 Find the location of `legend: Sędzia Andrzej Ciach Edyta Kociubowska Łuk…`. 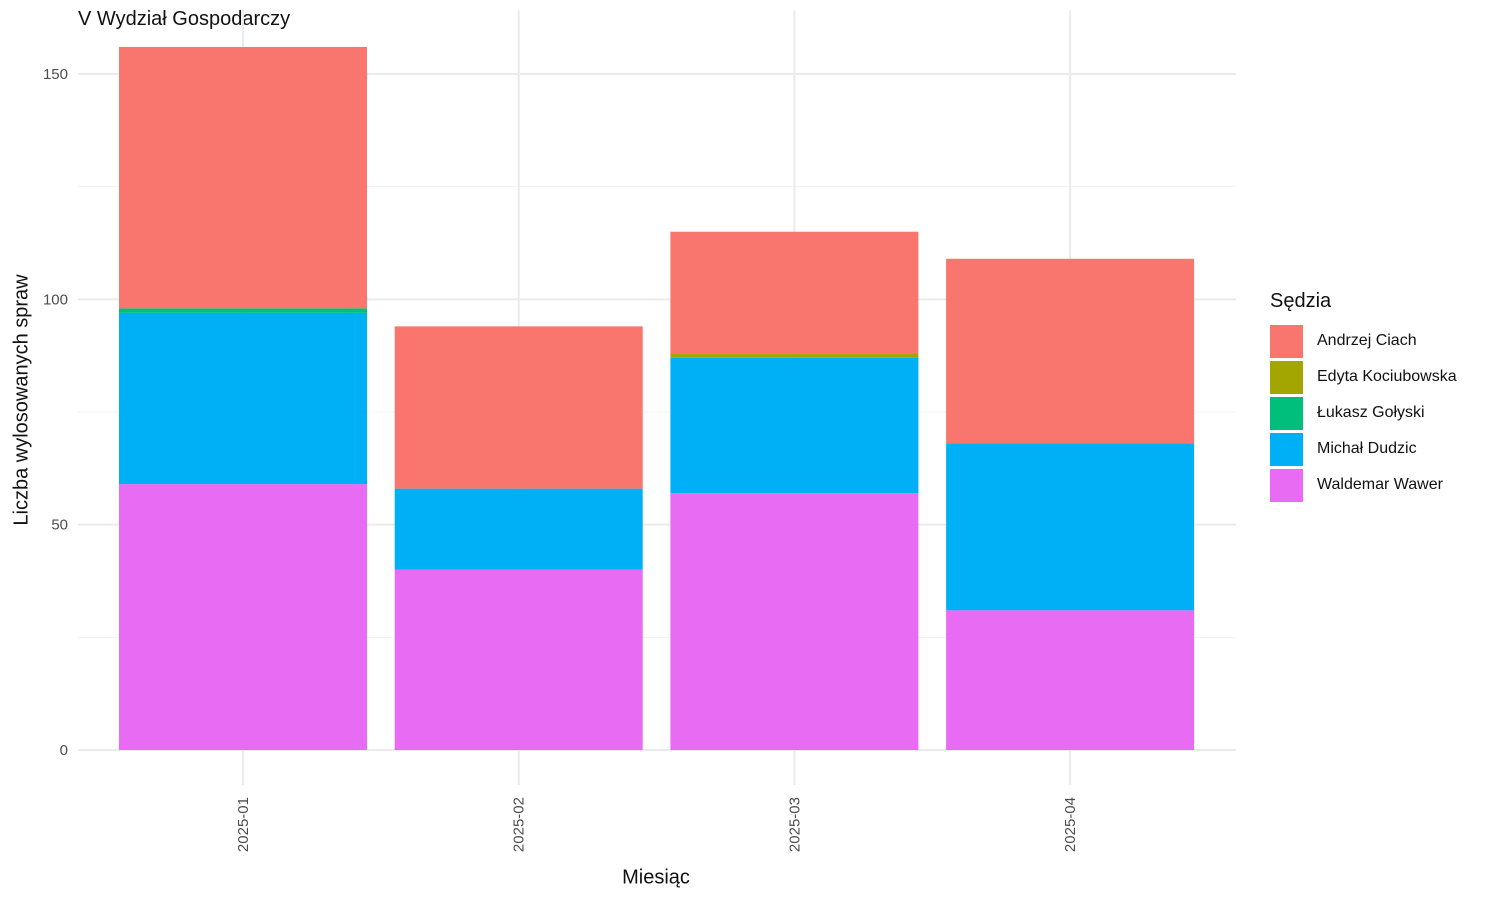

legend: Sędzia Andrzej Ciach Edyta Kociubowska Łuk… is located at coordinates (1363, 396).